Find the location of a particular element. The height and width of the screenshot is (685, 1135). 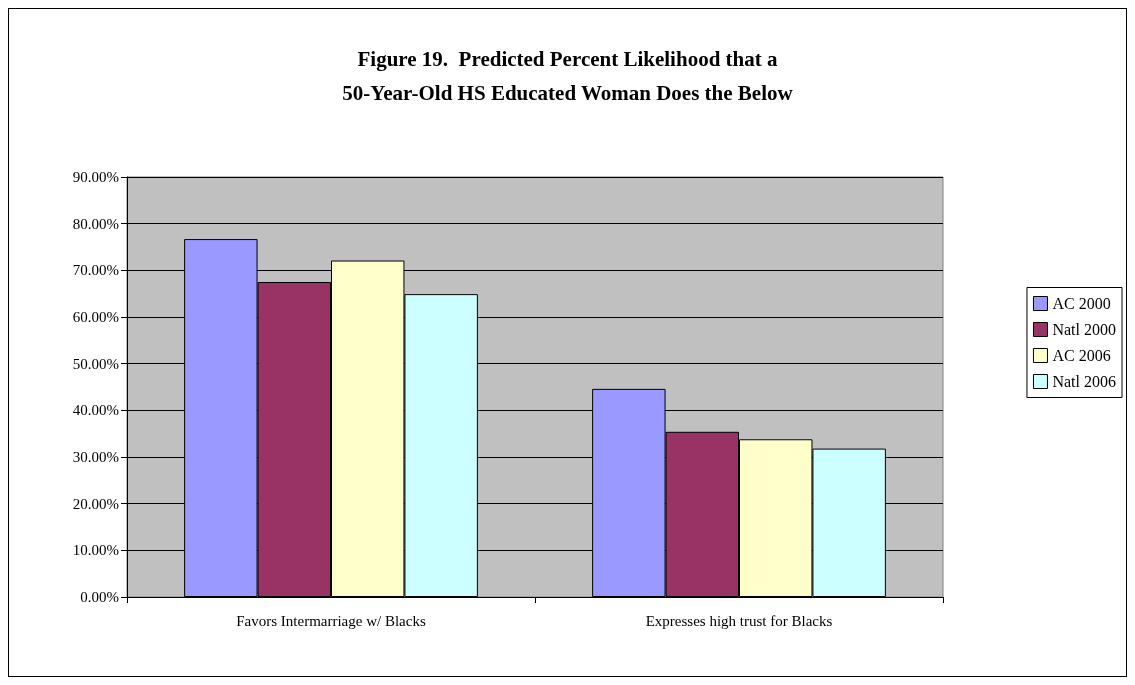

x-tick-label: Favors Intermarriage w/ Blacks is located at coordinates (331, 620).